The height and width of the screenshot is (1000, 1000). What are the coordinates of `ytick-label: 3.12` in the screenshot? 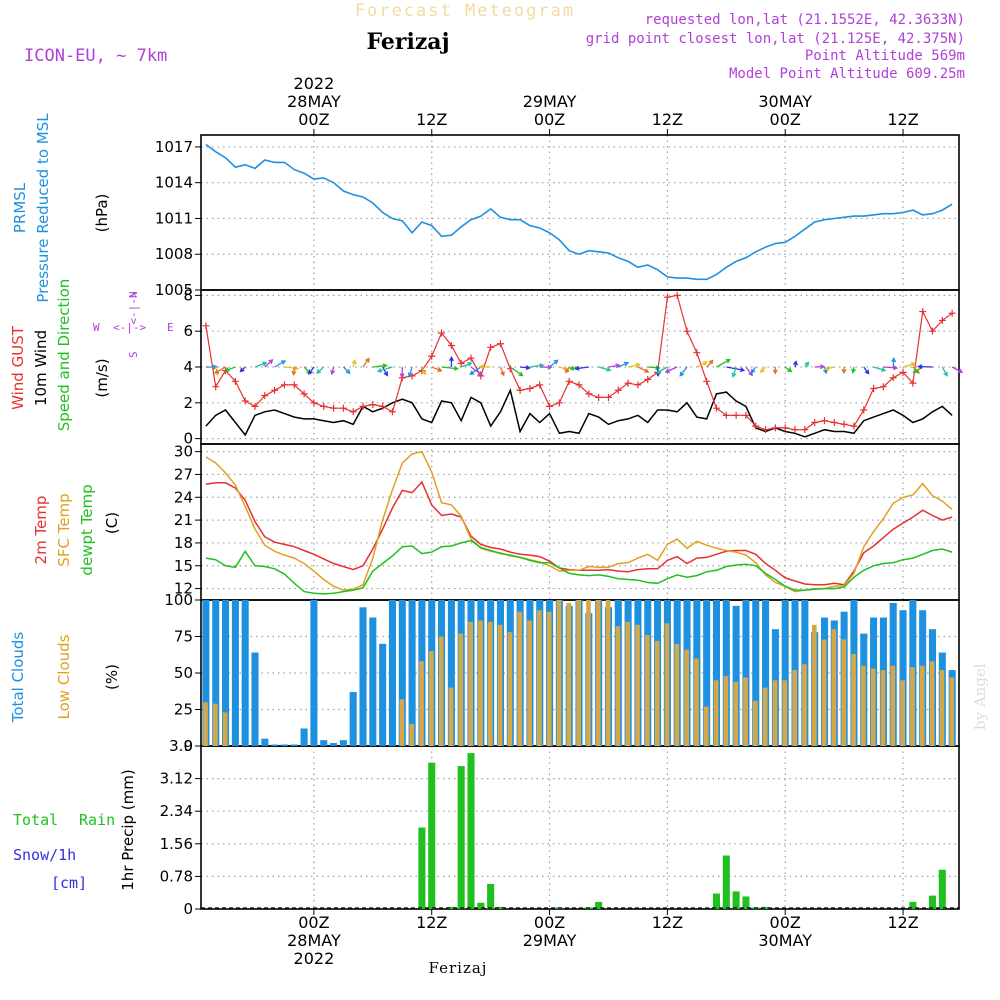 It's located at (176, 779).